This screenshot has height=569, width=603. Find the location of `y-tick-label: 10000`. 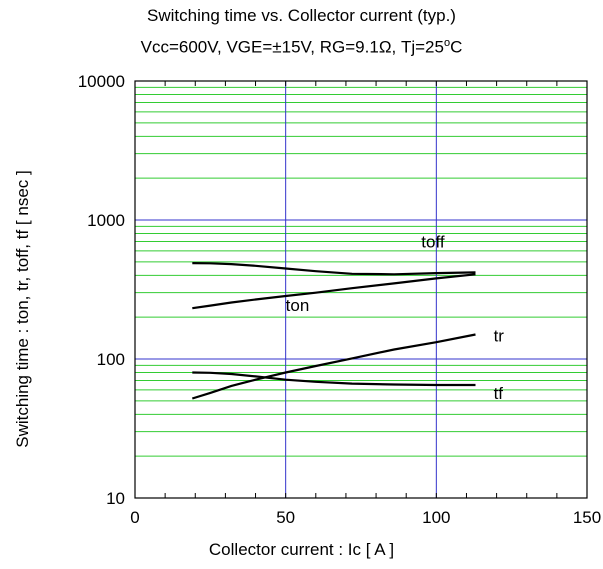

y-tick-label: 10000 is located at coordinates (101, 81).